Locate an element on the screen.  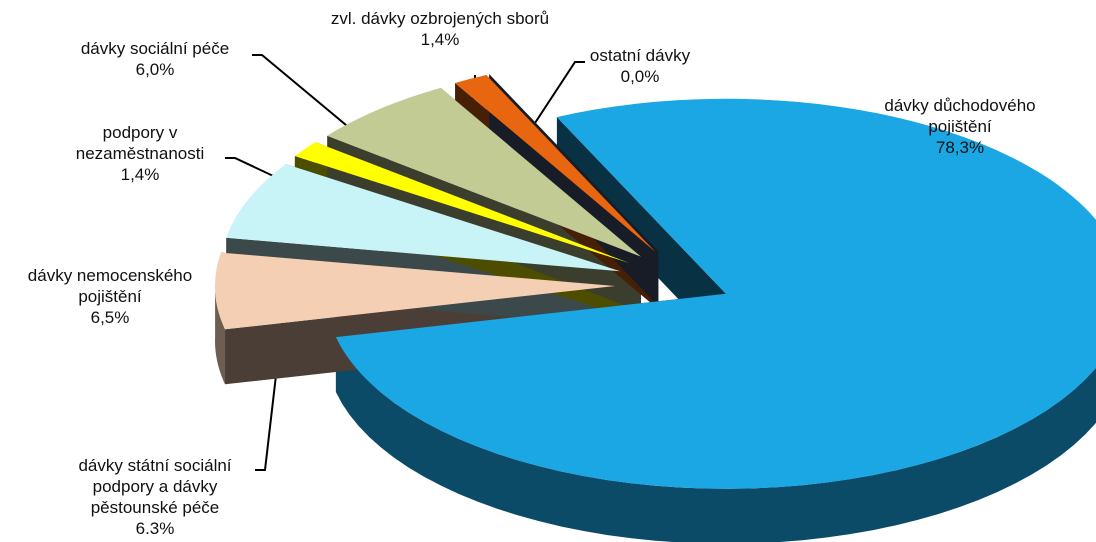
category-label: podpory v nezaměstnanosti is located at coordinates (140, 143).